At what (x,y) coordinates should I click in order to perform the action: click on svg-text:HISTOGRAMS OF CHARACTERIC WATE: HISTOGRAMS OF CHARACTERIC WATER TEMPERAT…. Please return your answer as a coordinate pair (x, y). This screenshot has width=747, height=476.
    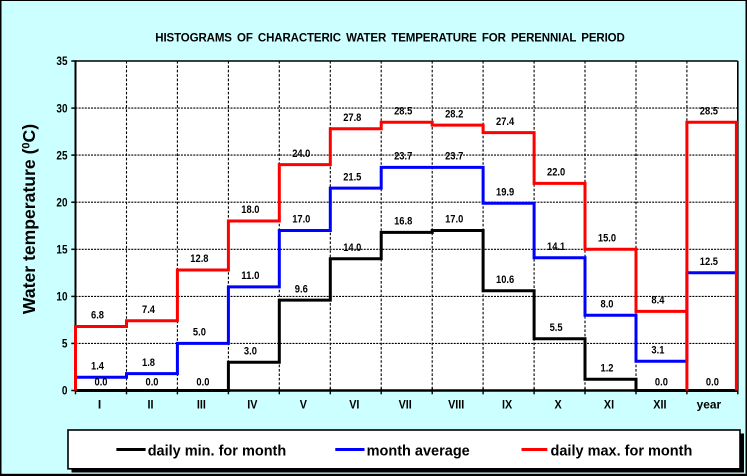
    Looking at the image, I should click on (389, 39).